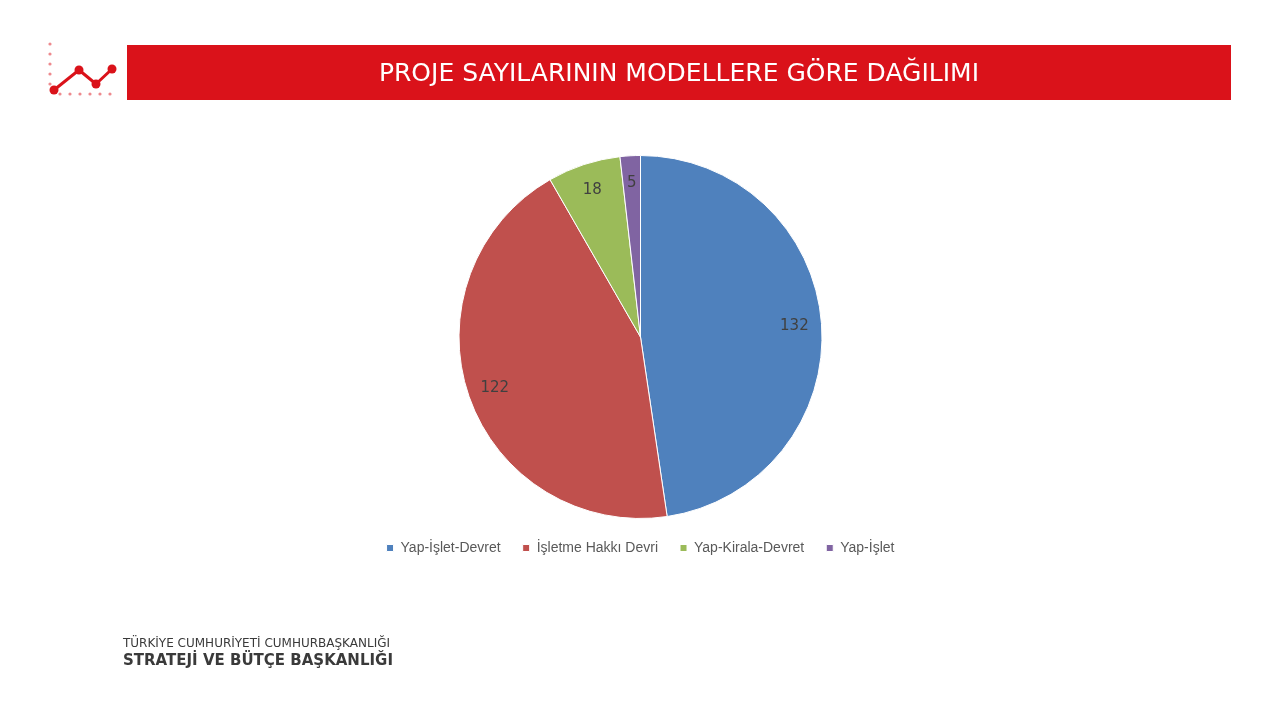 This screenshot has height=720, width=1281. Describe the element at coordinates (495, 386) in the screenshot. I see `data-label: 122` at that location.